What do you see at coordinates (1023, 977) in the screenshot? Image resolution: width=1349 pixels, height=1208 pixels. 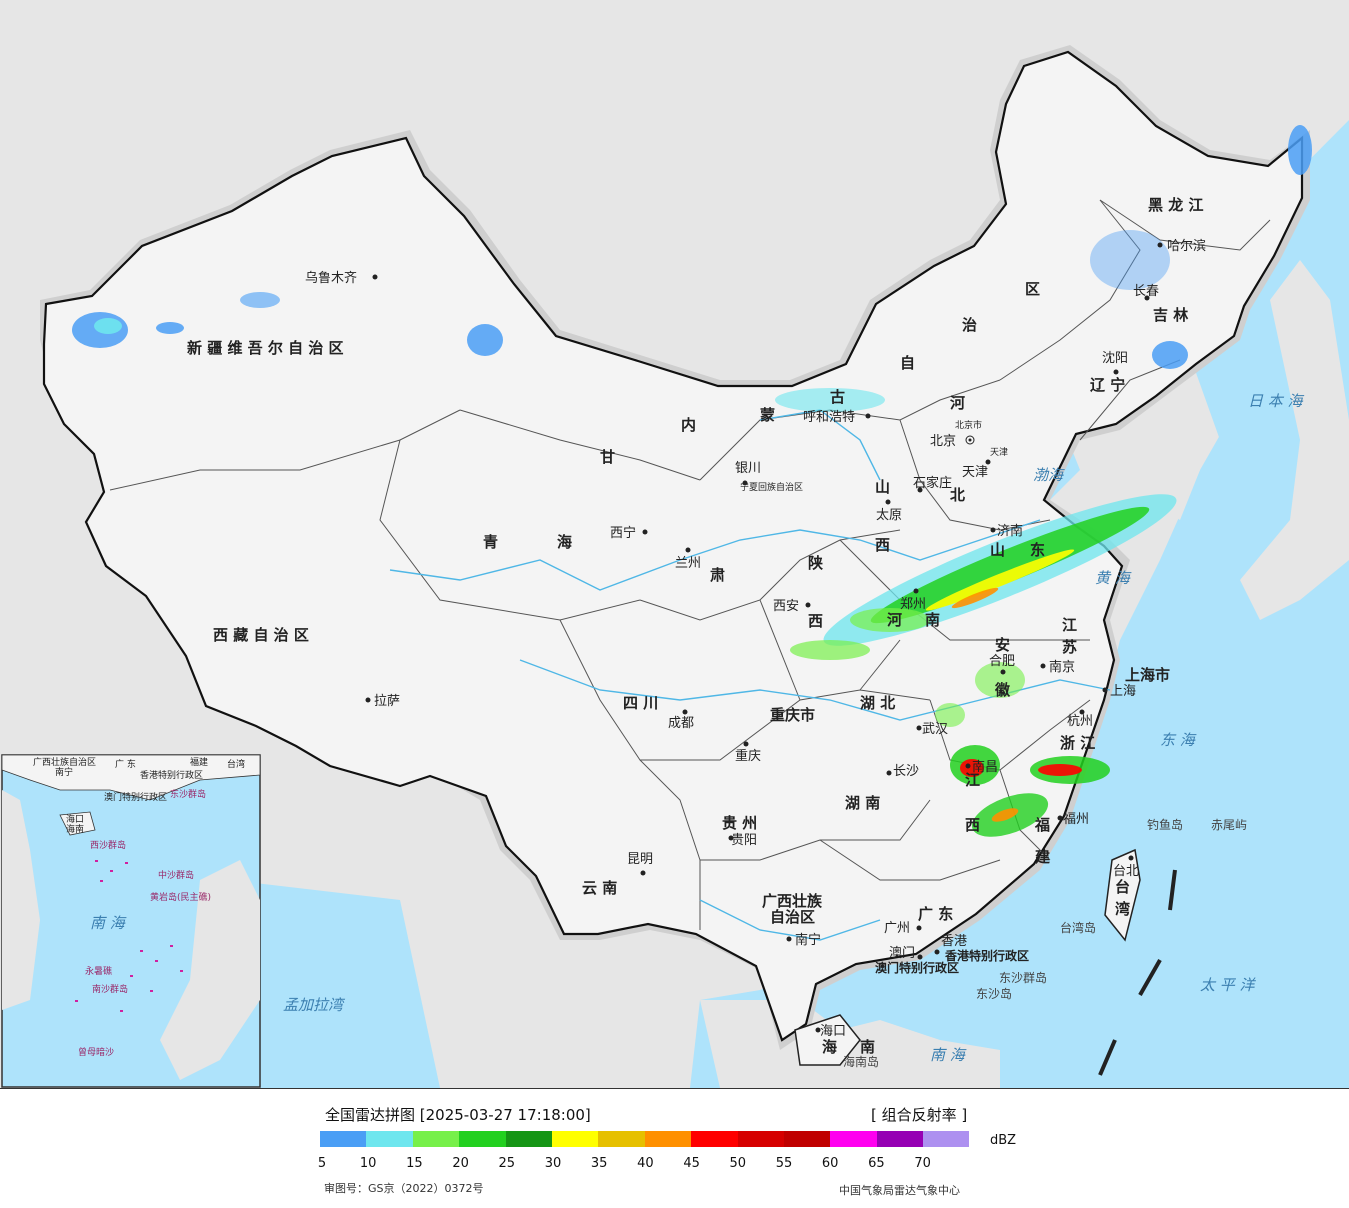 I see `island-label-dongsha-islands: 东沙群岛` at bounding box center [1023, 977].